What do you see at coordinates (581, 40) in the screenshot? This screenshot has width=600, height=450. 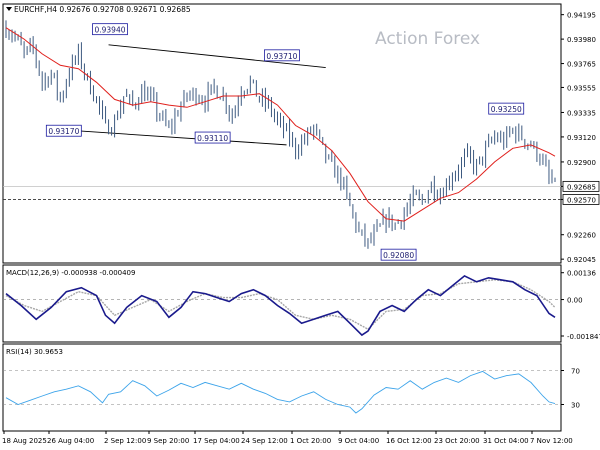 I see `price-tick-label: 0.93980` at bounding box center [581, 40].